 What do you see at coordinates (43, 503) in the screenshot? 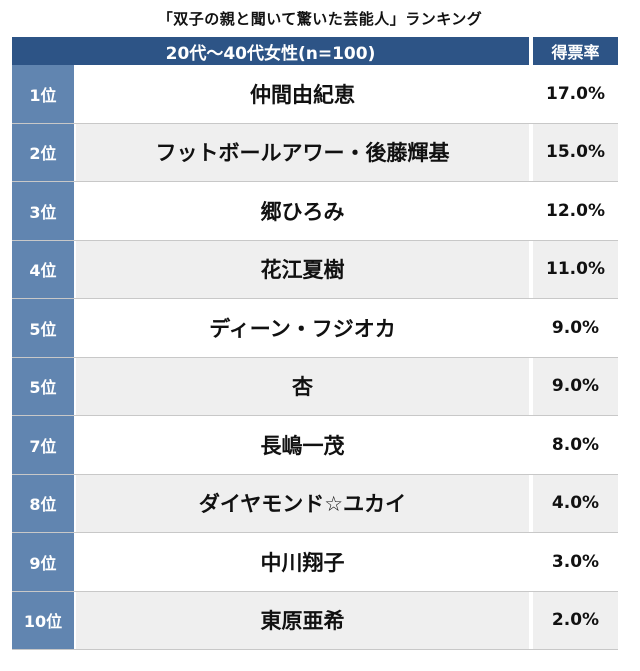
I see `rank-label: 8位` at bounding box center [43, 503].